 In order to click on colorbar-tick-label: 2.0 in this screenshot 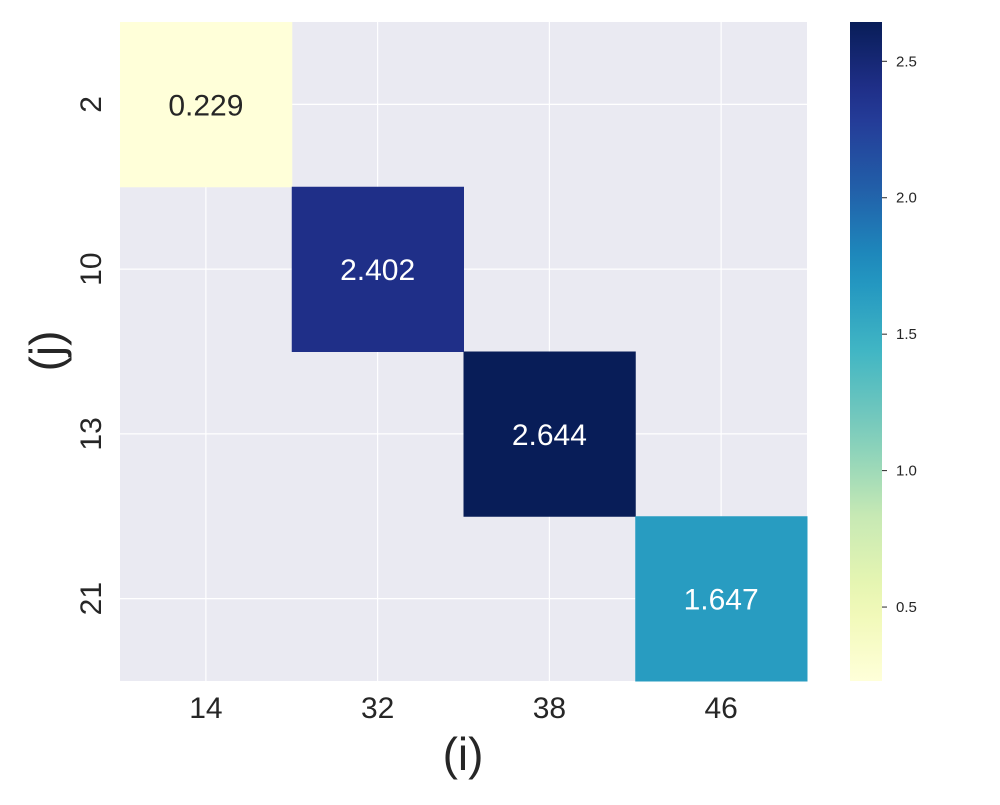, I will do `click(906, 198)`.